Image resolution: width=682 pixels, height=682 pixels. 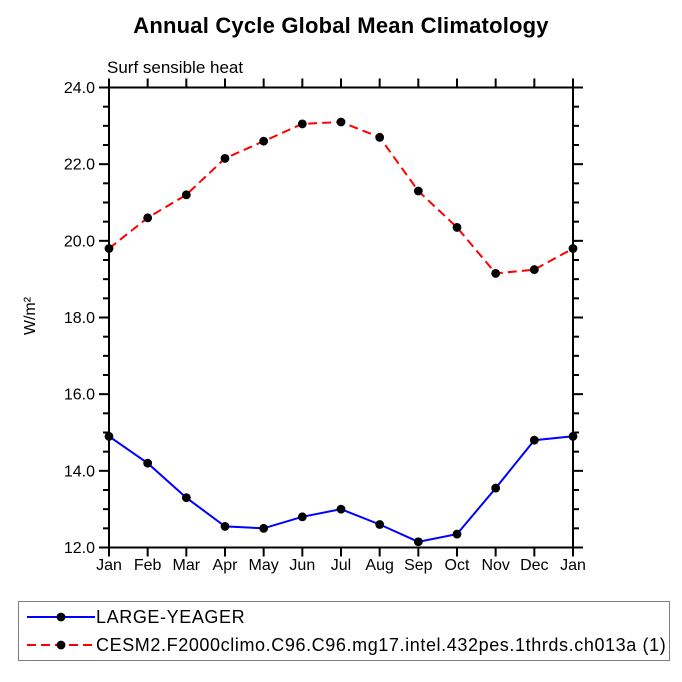 I want to click on chart-title: Annual Cycle Global Mean Climatology, so click(x=341, y=25).